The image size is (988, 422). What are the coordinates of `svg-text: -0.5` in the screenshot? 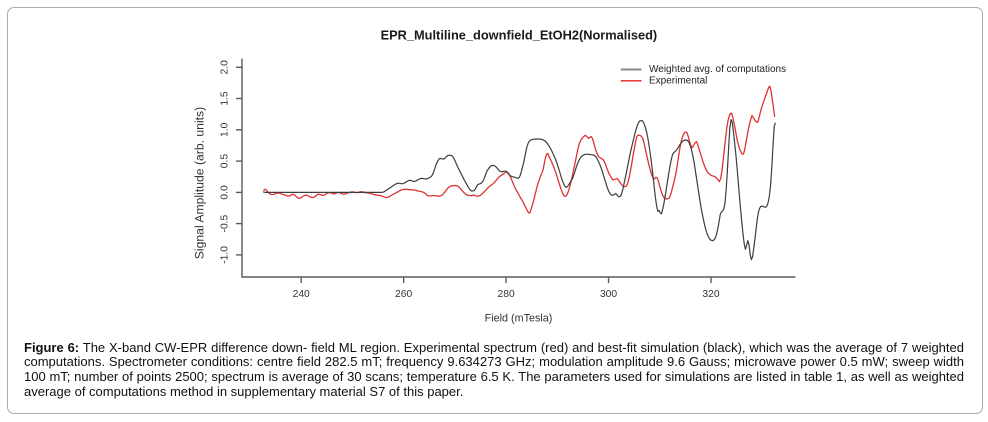 It's located at (225, 223).